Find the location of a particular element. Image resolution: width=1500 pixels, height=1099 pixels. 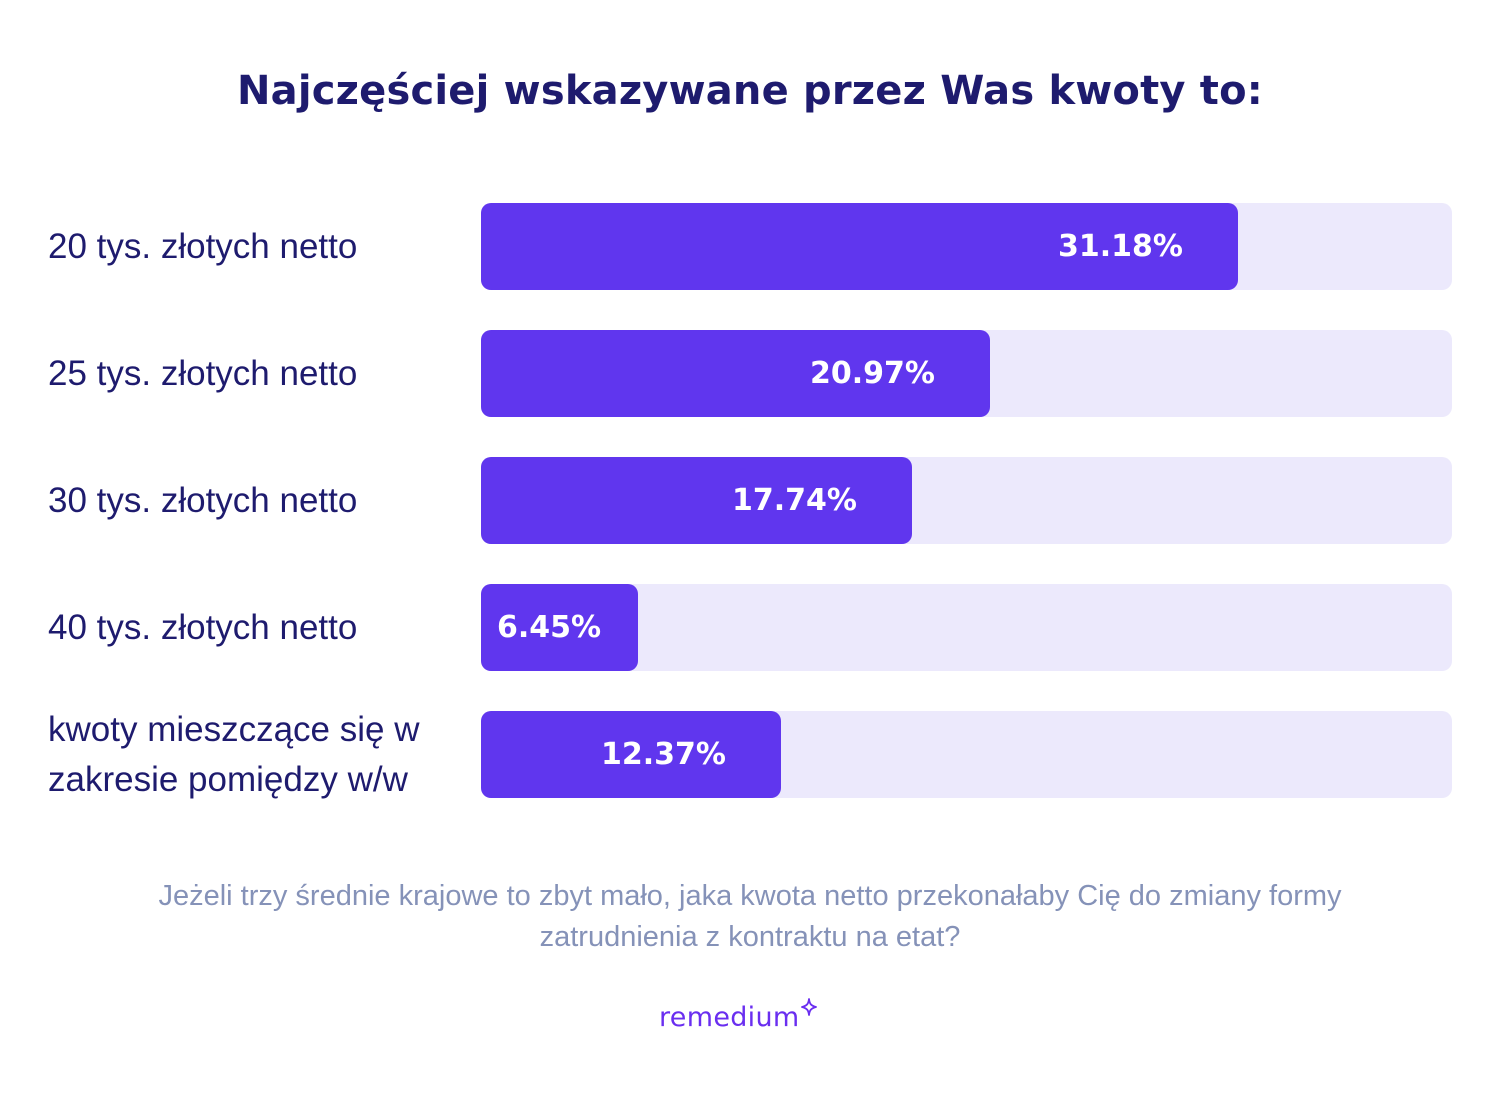

bar-value-label: 12.37% is located at coordinates (663, 754).